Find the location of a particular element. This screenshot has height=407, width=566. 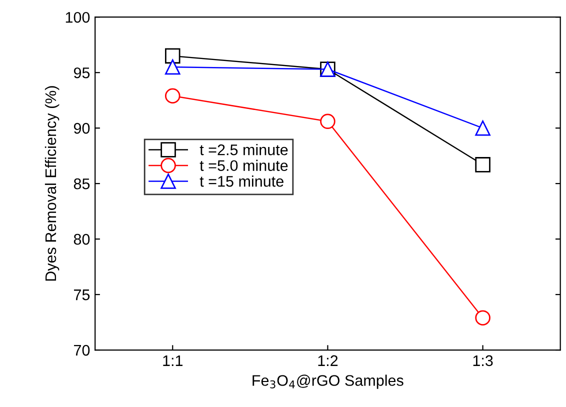

y-tick-label: 95 is located at coordinates (82, 72).